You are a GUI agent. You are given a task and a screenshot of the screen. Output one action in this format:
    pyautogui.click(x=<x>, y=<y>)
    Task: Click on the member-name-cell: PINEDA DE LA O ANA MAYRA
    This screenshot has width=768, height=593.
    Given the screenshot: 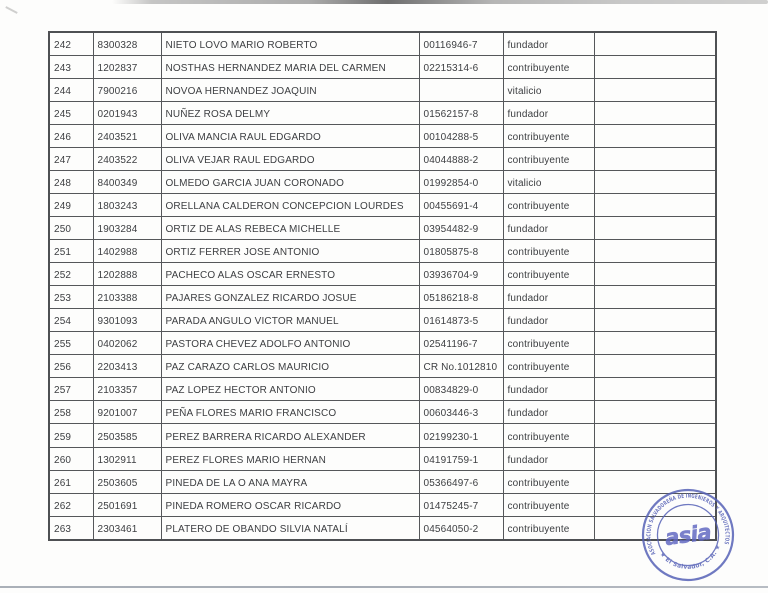 What is the action you would take?
    pyautogui.click(x=290, y=481)
    